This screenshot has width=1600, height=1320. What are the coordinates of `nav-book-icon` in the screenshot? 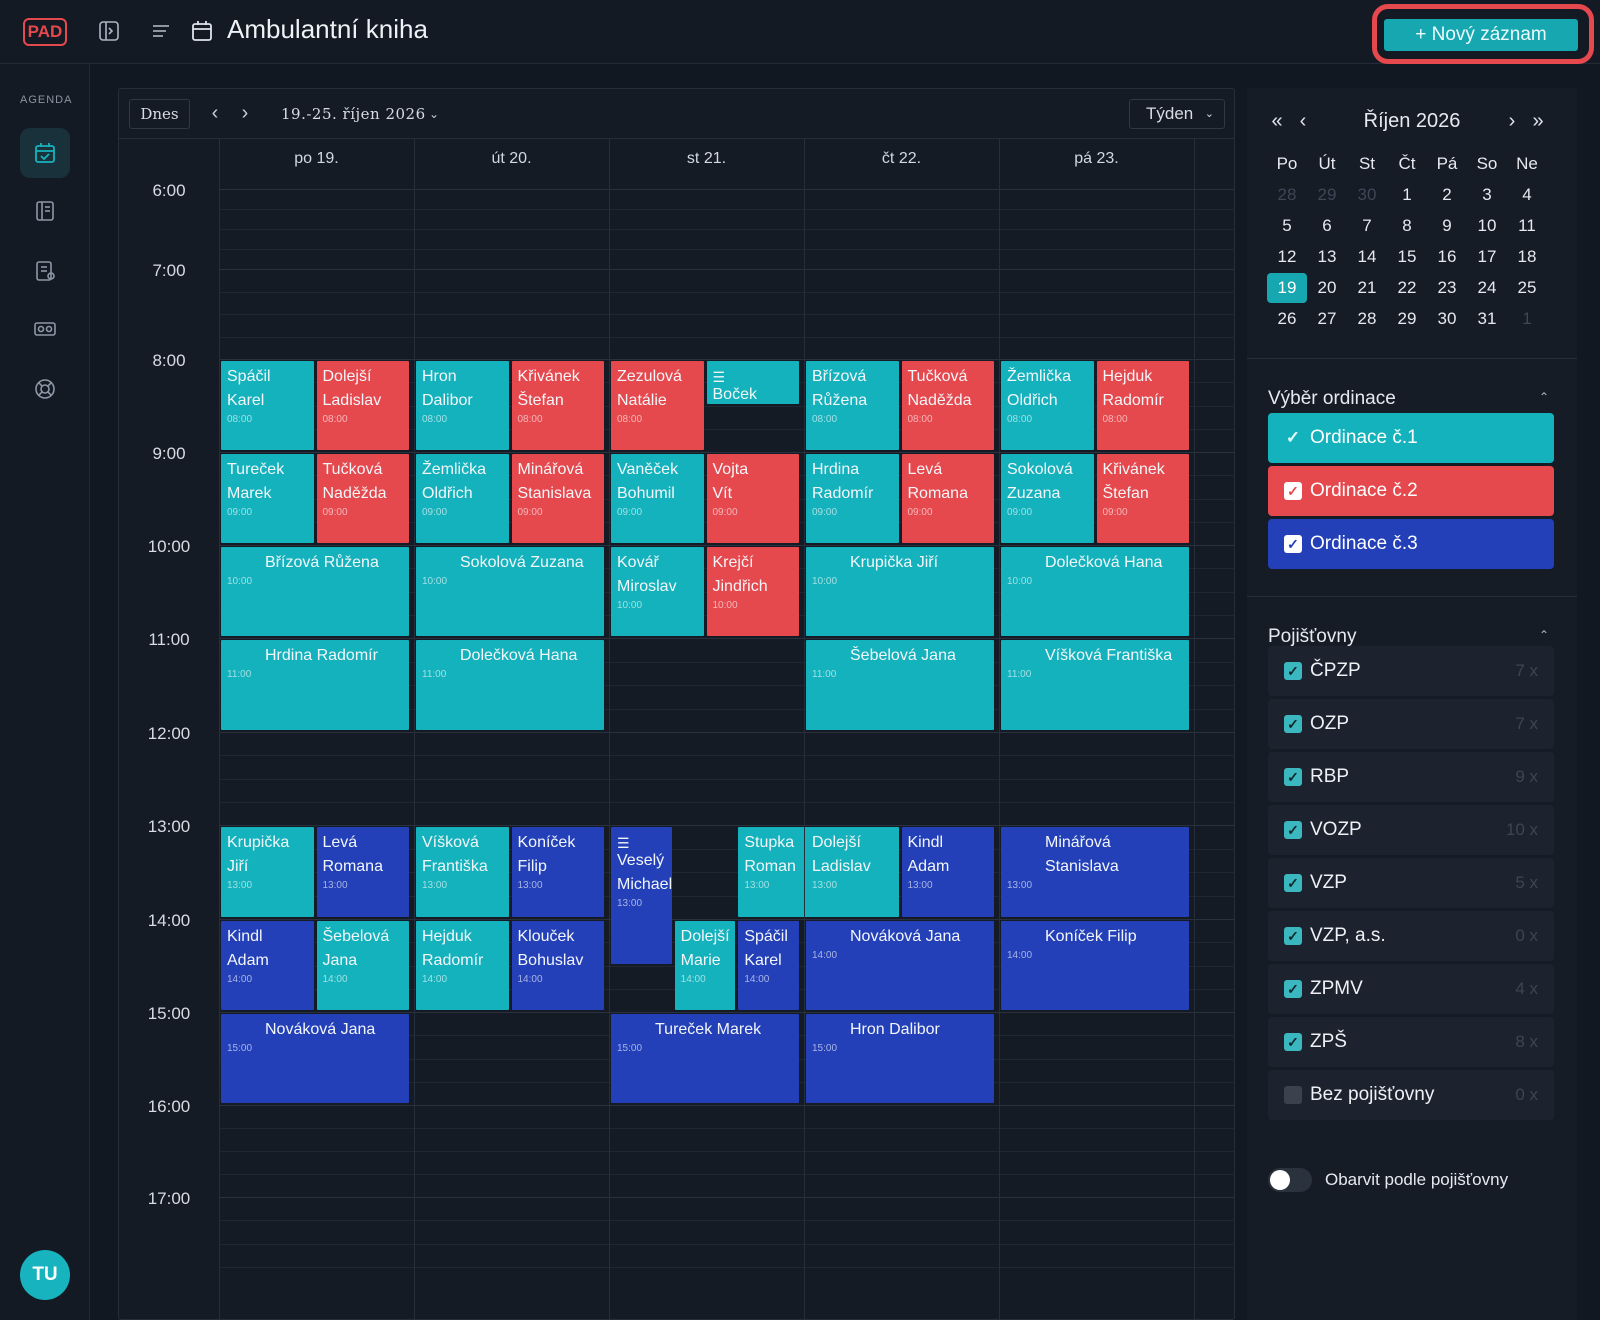 It's located at (45, 211).